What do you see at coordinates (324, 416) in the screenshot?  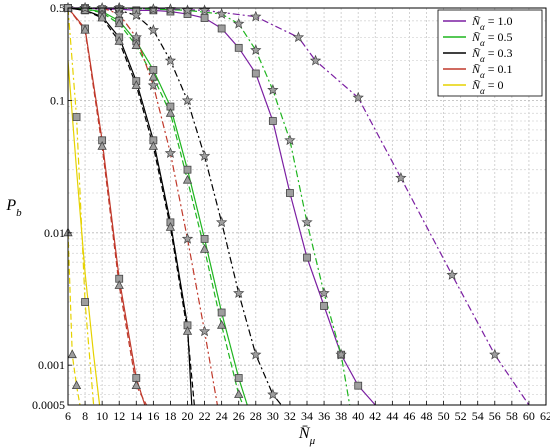 I see `x-tick-label: 36` at bounding box center [324, 416].